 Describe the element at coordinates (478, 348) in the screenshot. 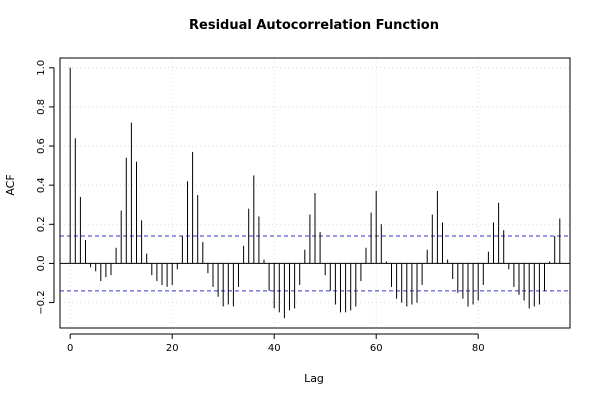

I see `x-tick-label-4: 80` at that location.